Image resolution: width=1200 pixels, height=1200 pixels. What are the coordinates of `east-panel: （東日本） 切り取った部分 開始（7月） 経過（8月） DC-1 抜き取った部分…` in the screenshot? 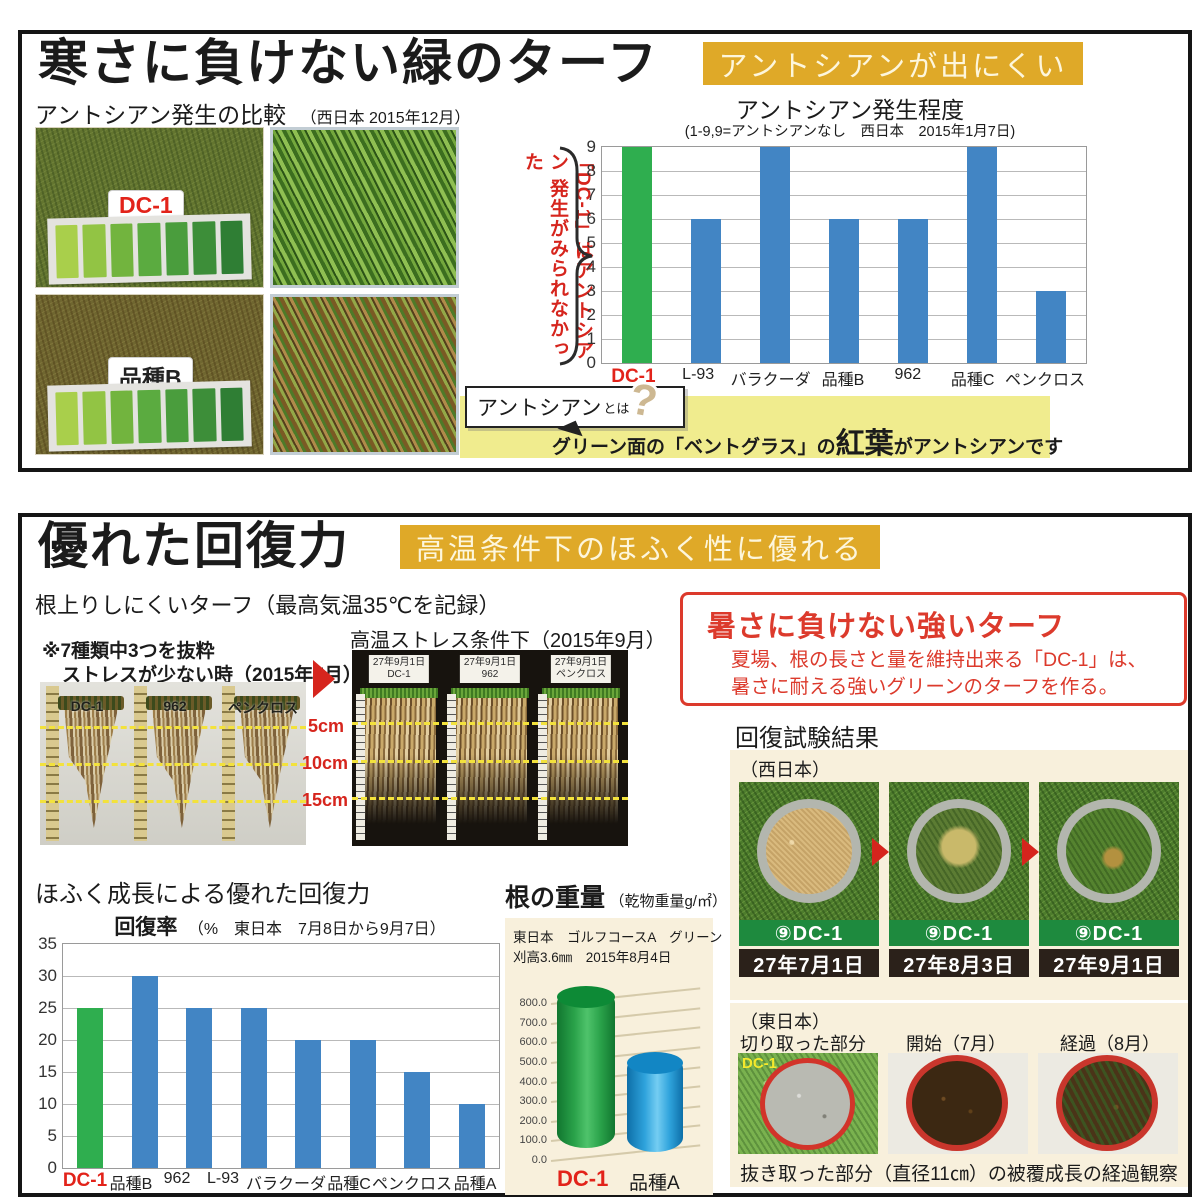 It's located at (959, 1095).